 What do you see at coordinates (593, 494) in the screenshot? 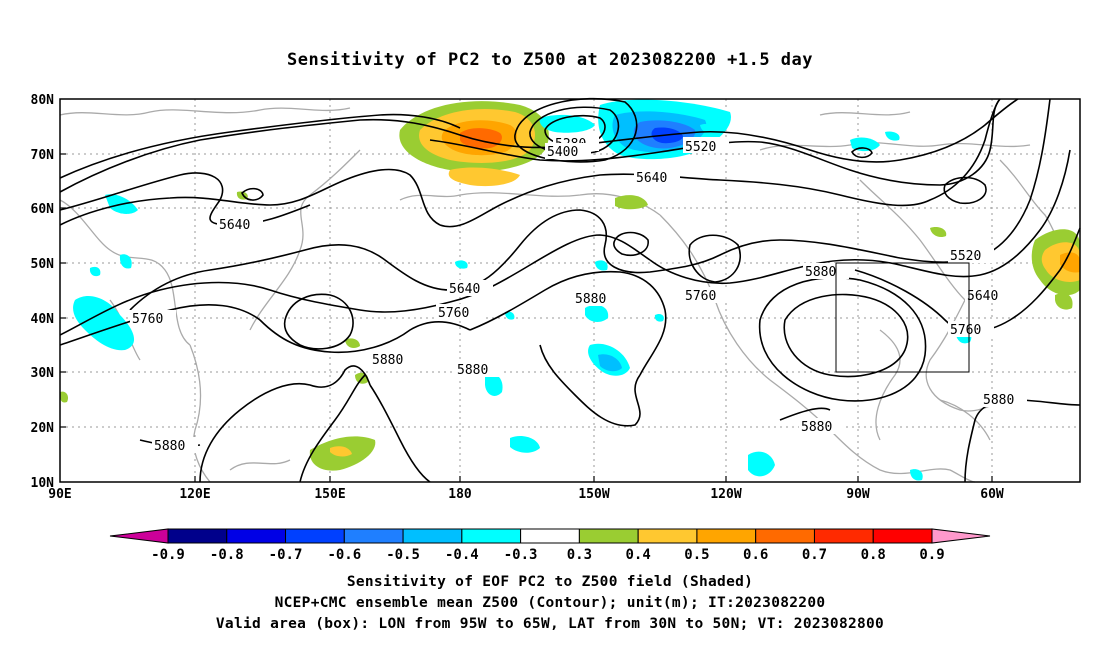
I see `lon-tick-label: 150W` at bounding box center [593, 494].